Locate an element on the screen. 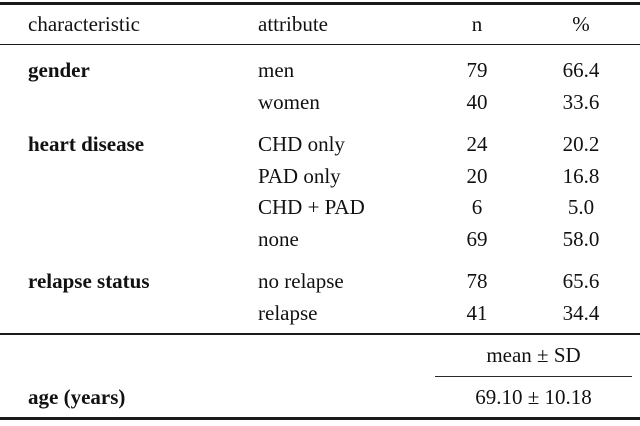 Image resolution: width=640 pixels, height=426 pixels. summary-header-row: mean ± SD is located at coordinates (320, 355).